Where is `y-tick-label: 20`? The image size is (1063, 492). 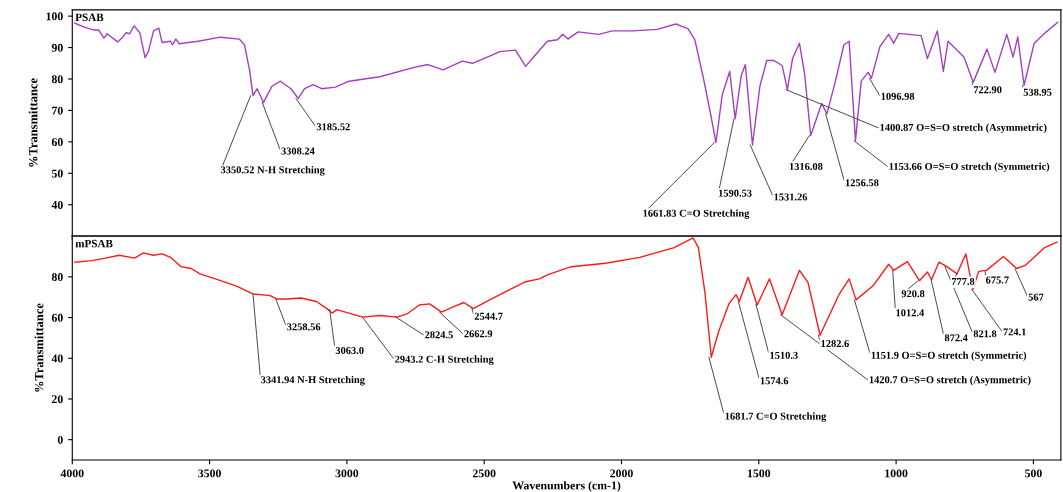 y-tick-label: 20 is located at coordinates (57, 399).